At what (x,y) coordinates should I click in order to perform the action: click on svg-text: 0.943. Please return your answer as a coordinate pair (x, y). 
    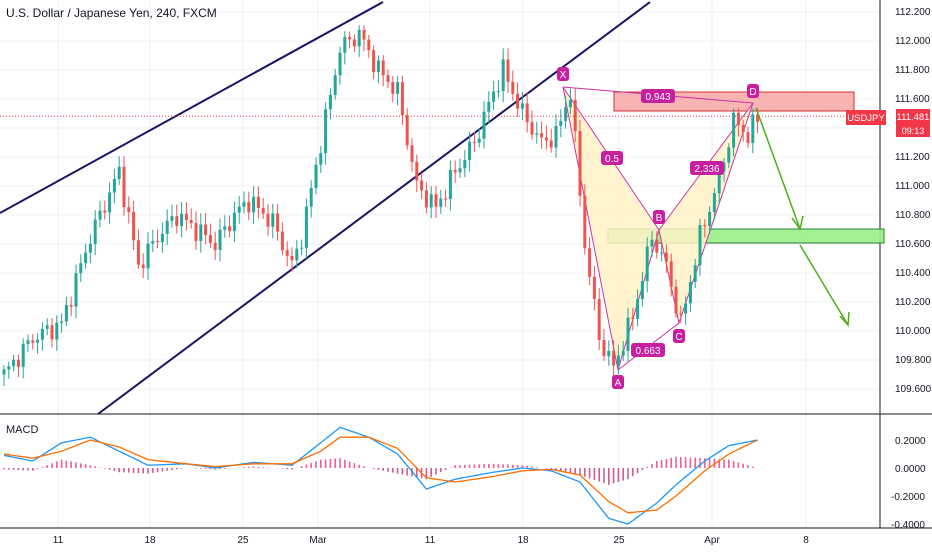
    Looking at the image, I should click on (657, 97).